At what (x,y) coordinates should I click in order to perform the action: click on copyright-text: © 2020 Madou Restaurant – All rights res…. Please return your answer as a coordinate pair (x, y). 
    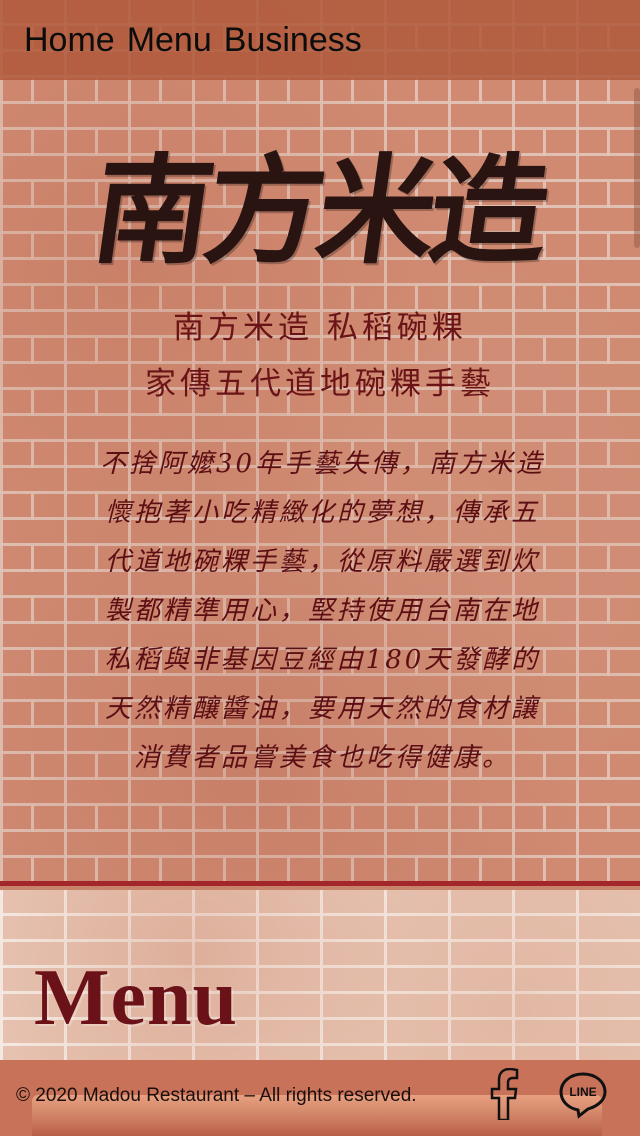
    Looking at the image, I should click on (216, 1095).